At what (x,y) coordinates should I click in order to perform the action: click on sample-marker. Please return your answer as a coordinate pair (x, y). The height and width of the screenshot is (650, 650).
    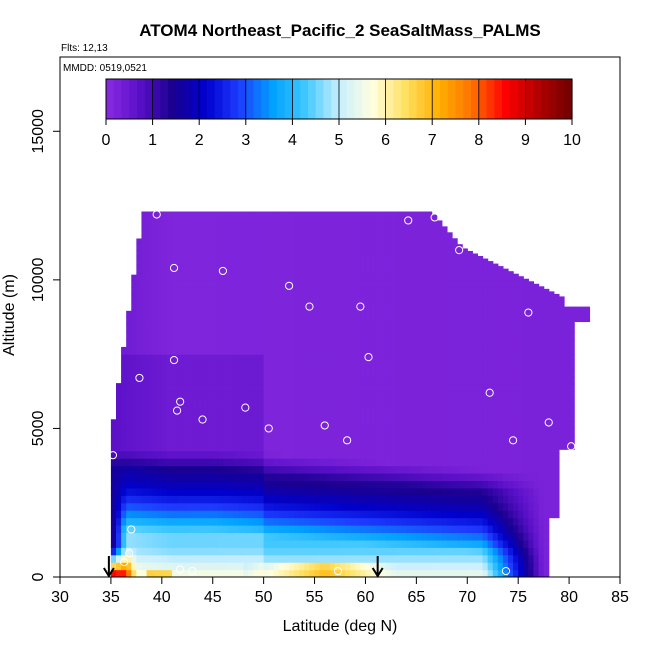
    Looking at the image, I should click on (587, 300).